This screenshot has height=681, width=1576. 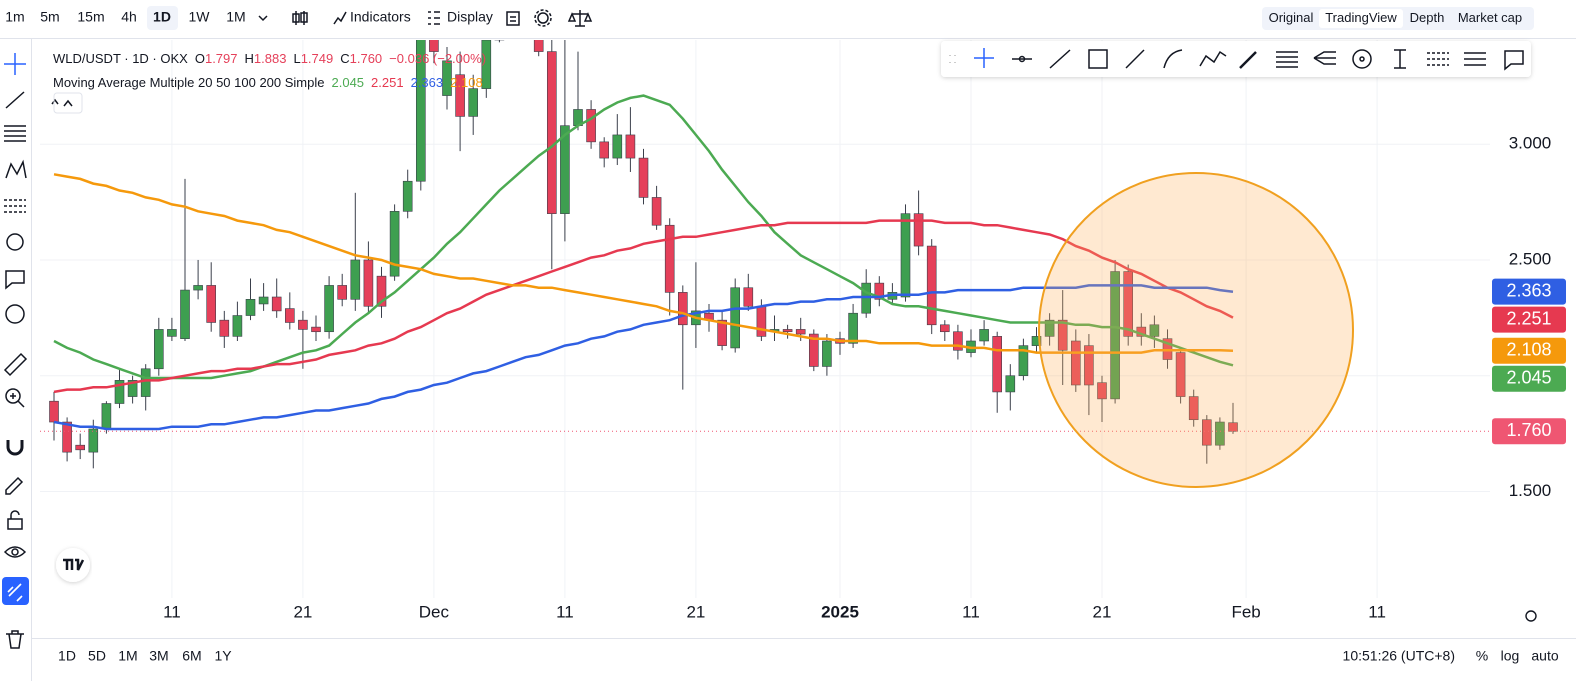 What do you see at coordinates (1438, 59) in the screenshot?
I see `channel-tool` at bounding box center [1438, 59].